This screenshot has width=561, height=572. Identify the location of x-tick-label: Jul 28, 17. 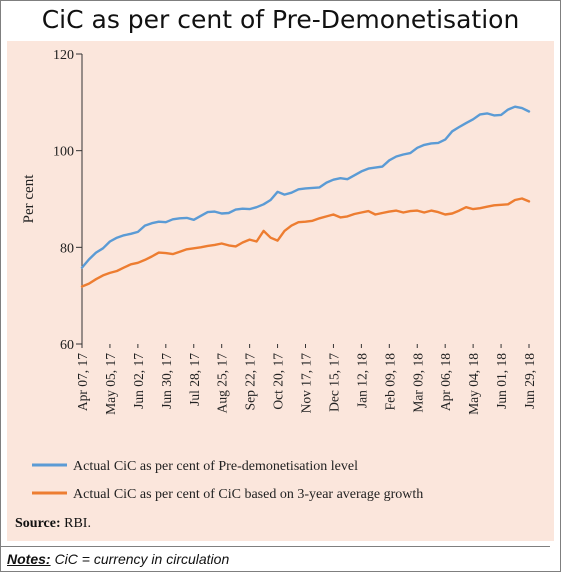
(194, 379).